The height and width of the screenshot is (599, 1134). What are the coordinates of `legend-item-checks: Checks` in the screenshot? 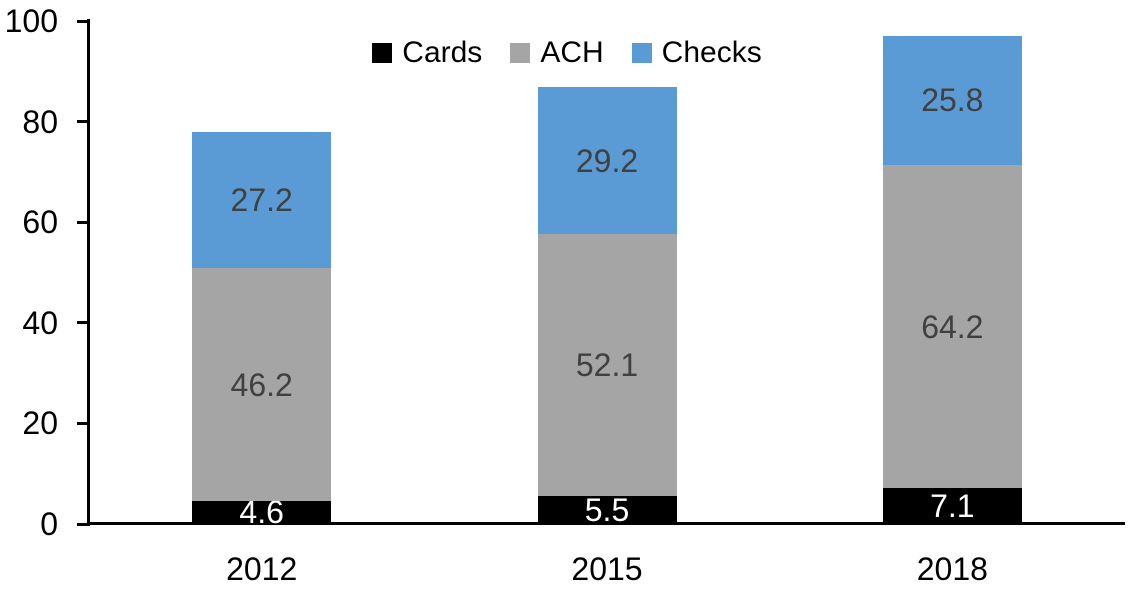 It's located at (696, 52).